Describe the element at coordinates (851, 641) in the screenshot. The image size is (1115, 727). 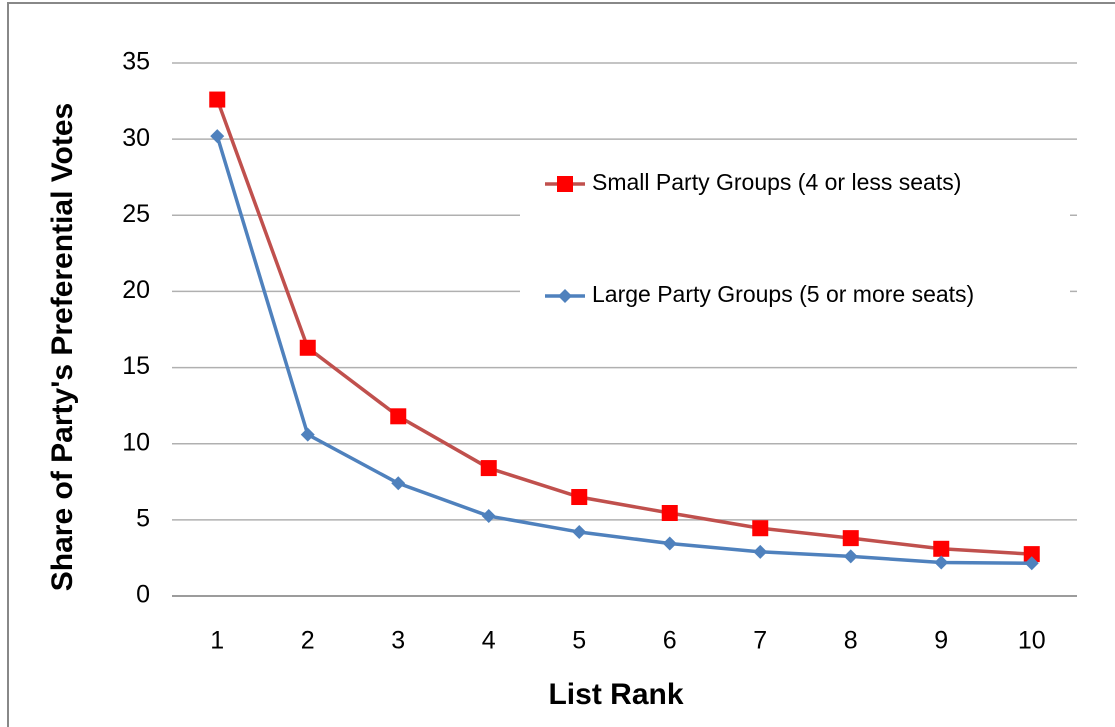
I see `x-tick-label: 8` at that location.